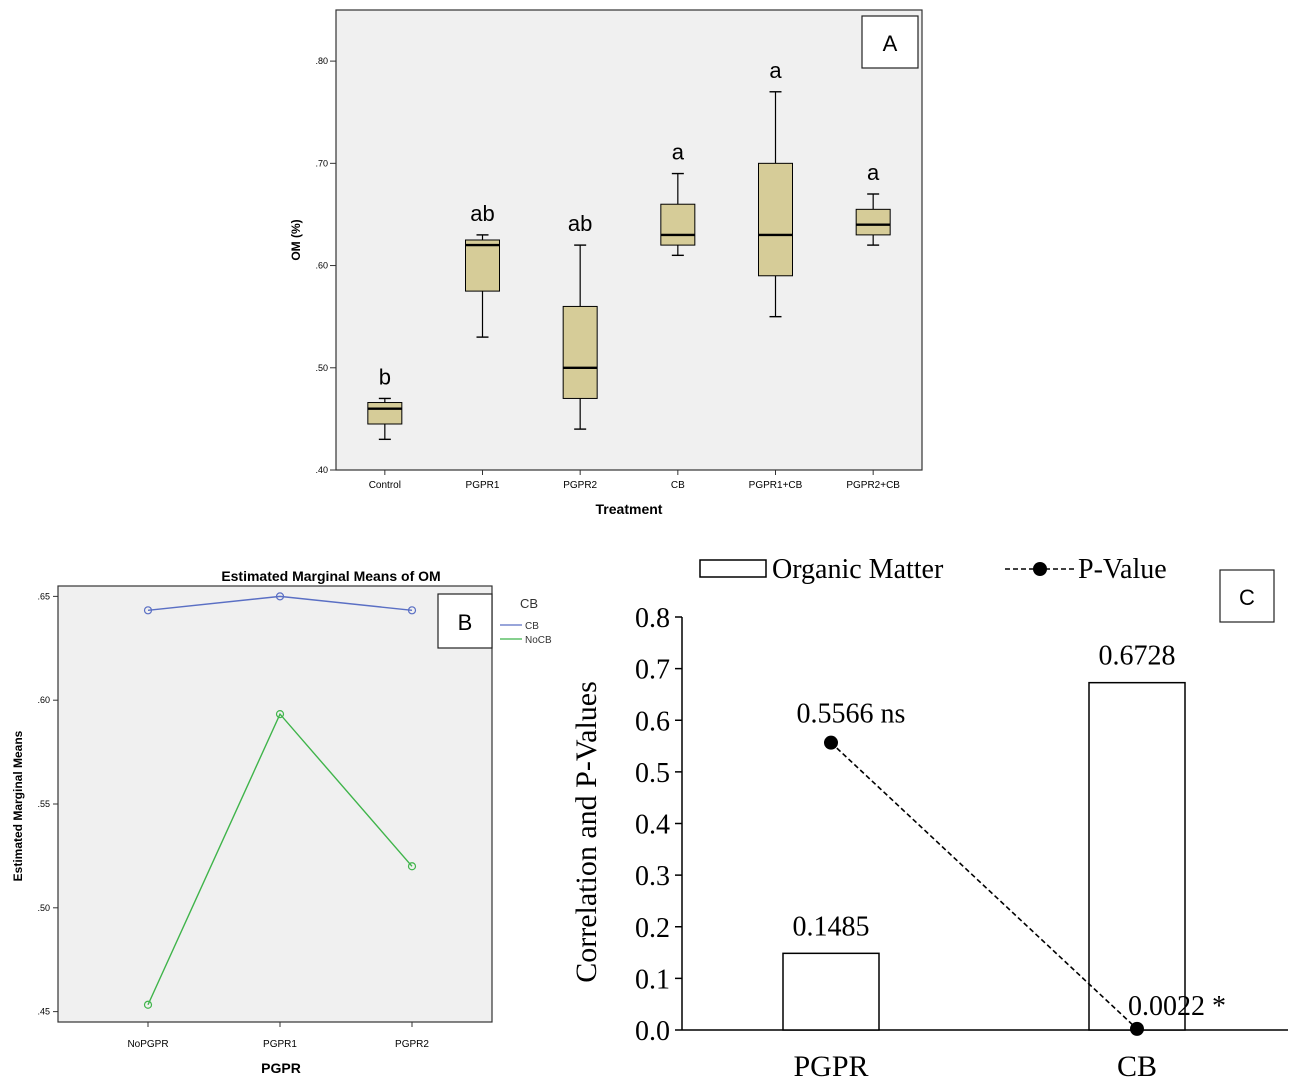 The image size is (1293, 1081). I want to click on y-tick-label: 0.4, so click(652, 825).